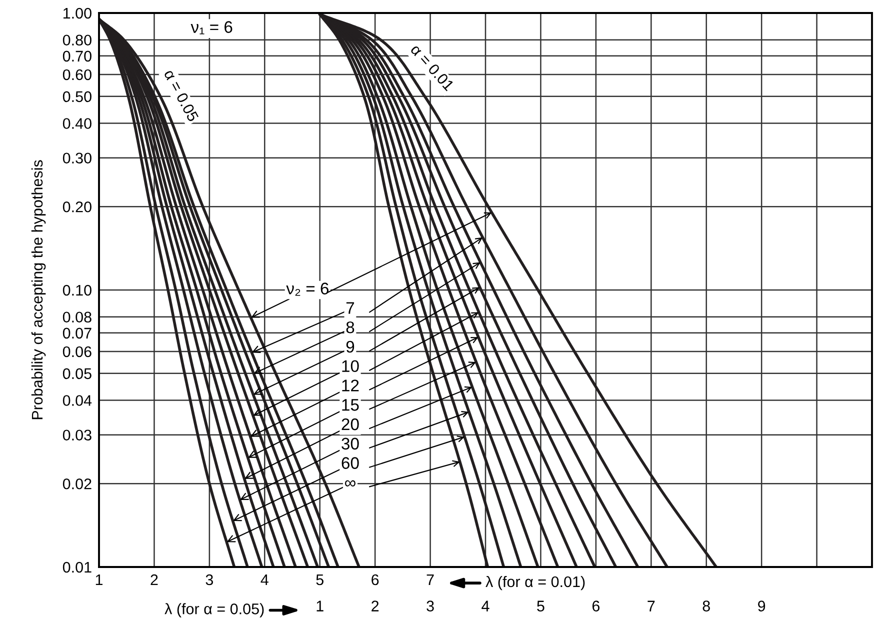 The image size is (874, 623). Describe the element at coordinates (77, 13) in the screenshot. I see `y-tick-label: 1.00` at that location.